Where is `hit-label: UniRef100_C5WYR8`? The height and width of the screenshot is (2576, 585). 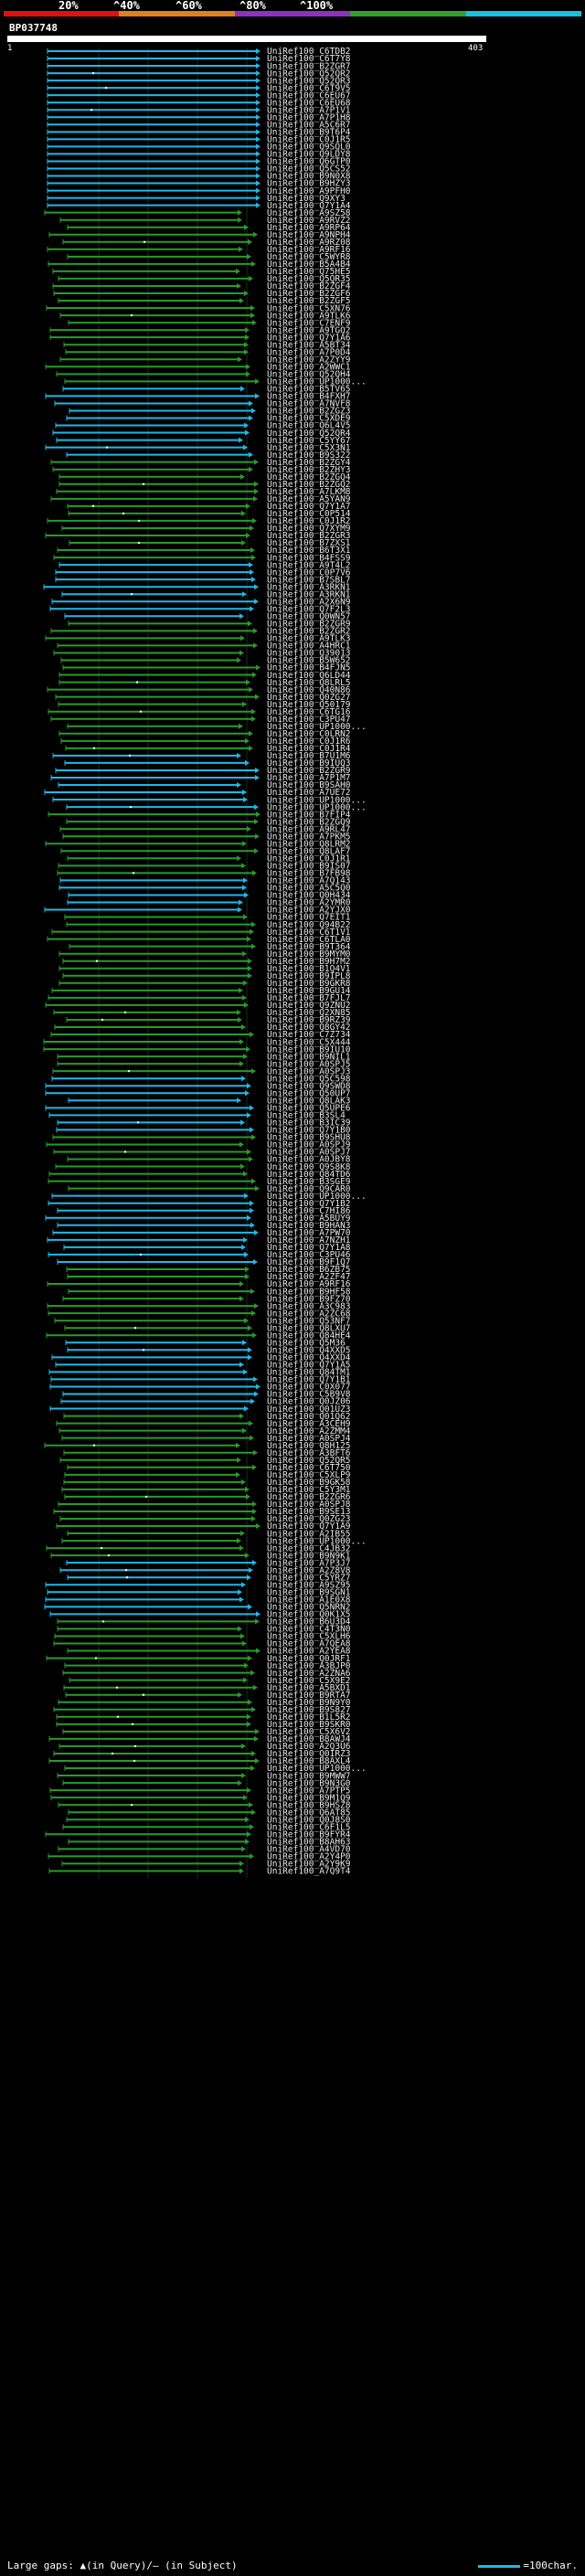 hit-label: UniRef100_C5WYR8 is located at coordinates (309, 257).